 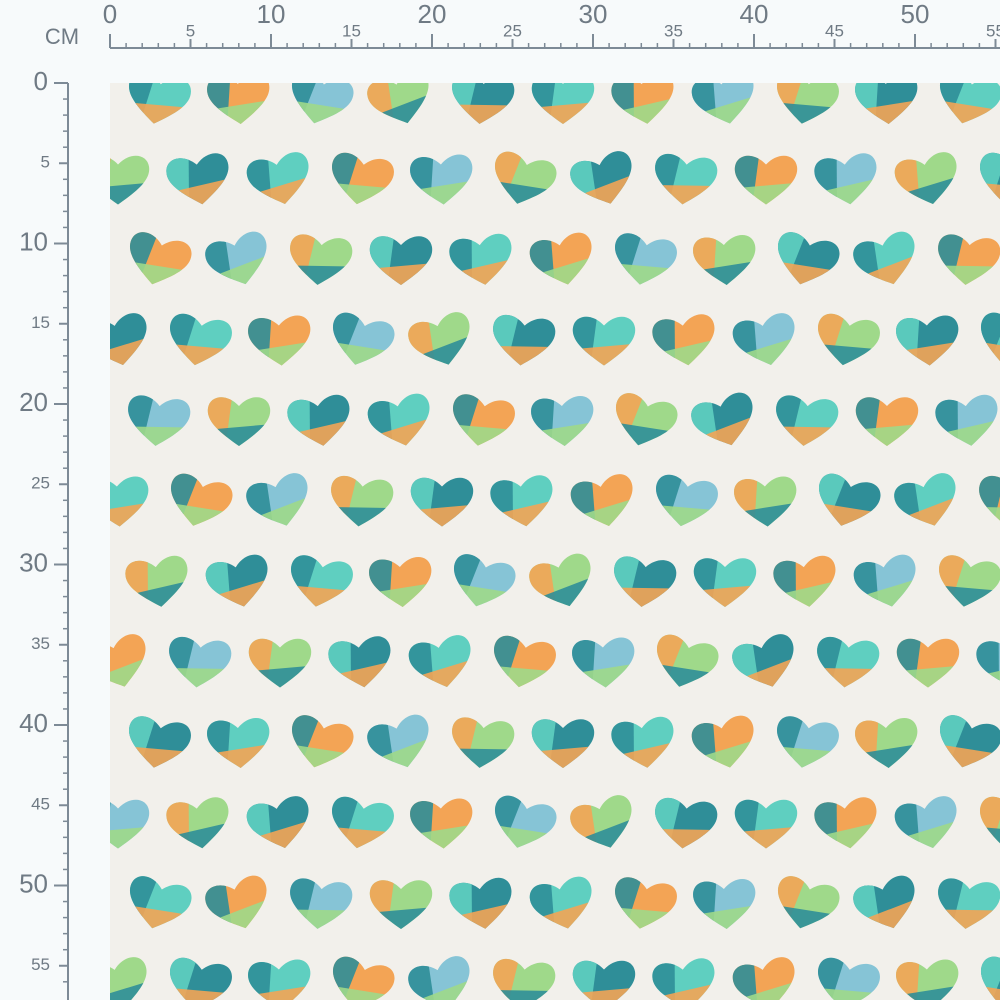 What do you see at coordinates (40, 964) in the screenshot?
I see `left-tick-label: 55` at bounding box center [40, 964].